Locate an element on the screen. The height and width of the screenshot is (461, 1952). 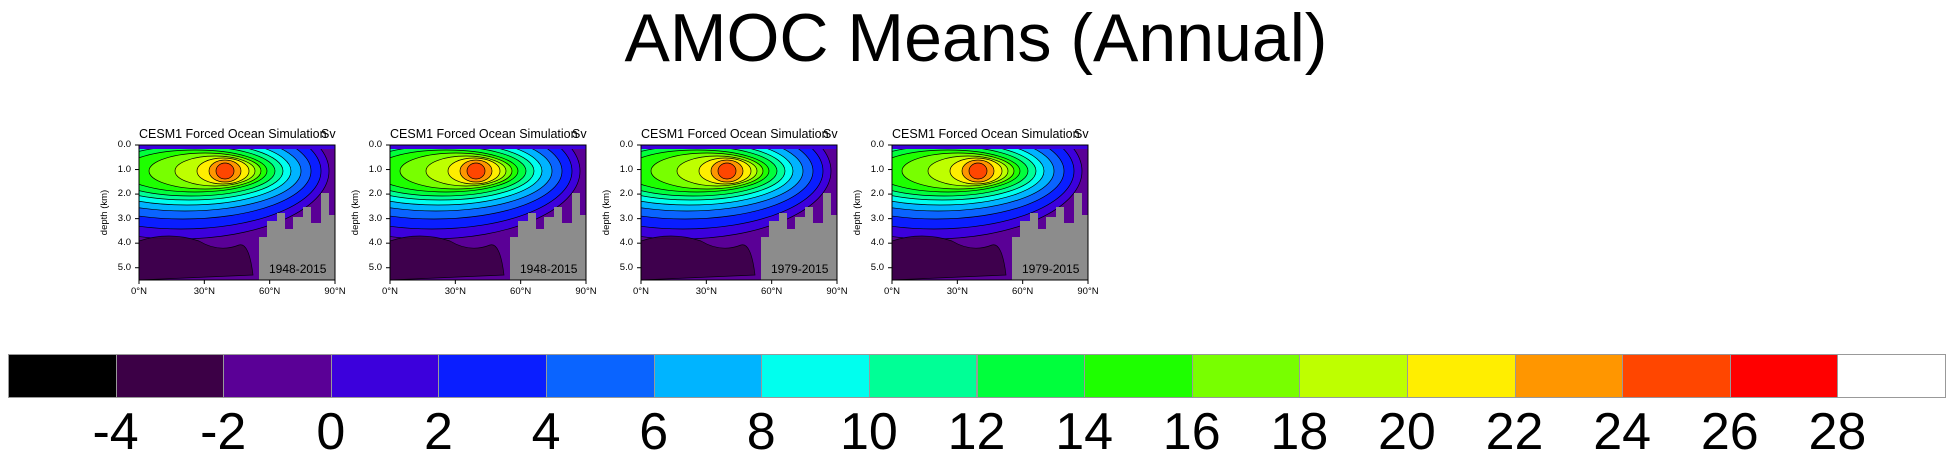
colorbar-level-label: -4 is located at coordinates (115, 432).